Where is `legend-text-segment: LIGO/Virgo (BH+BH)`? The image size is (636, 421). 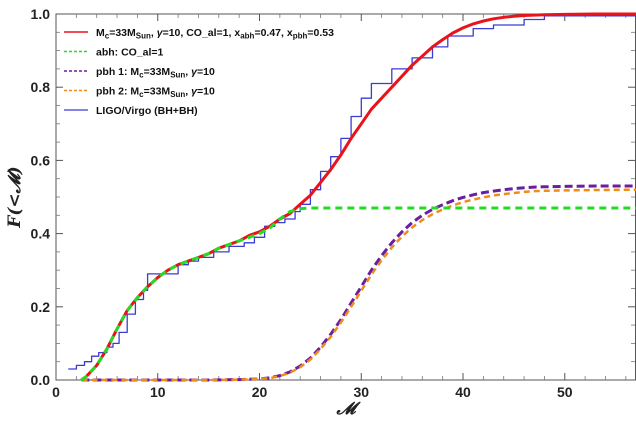 legend-text-segment: LIGO/Virgo (BH+BH) is located at coordinates (147, 111).